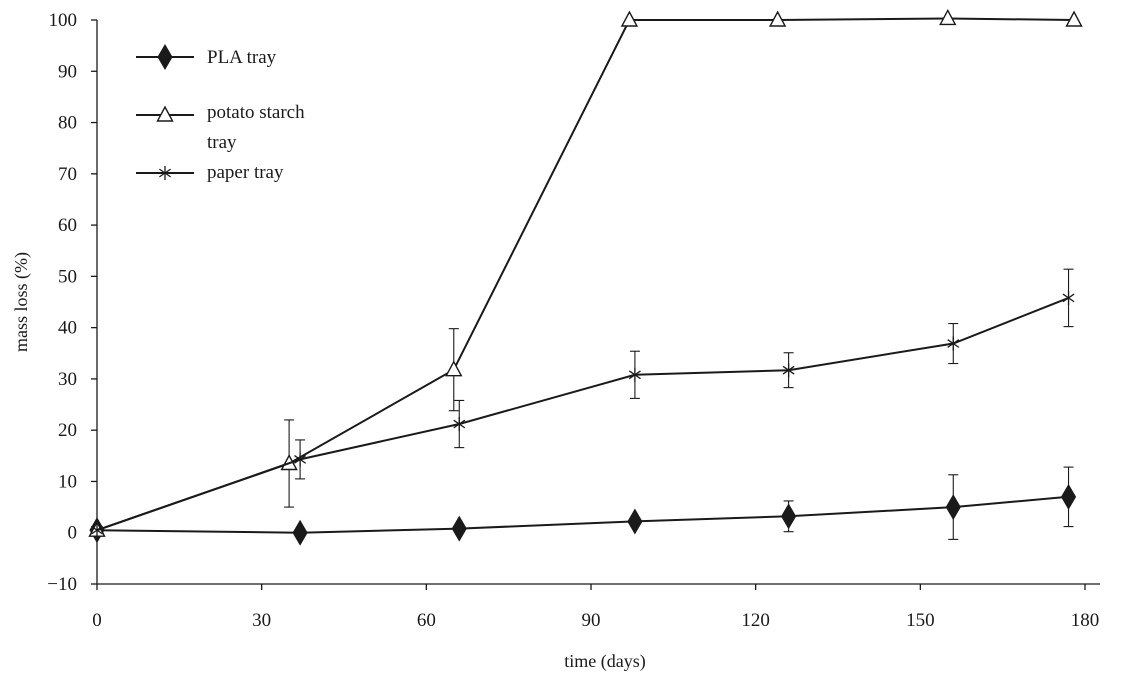 Image resolution: width=1129 pixels, height=673 pixels. What do you see at coordinates (426, 620) in the screenshot?
I see `x-tick-label: 60` at bounding box center [426, 620].